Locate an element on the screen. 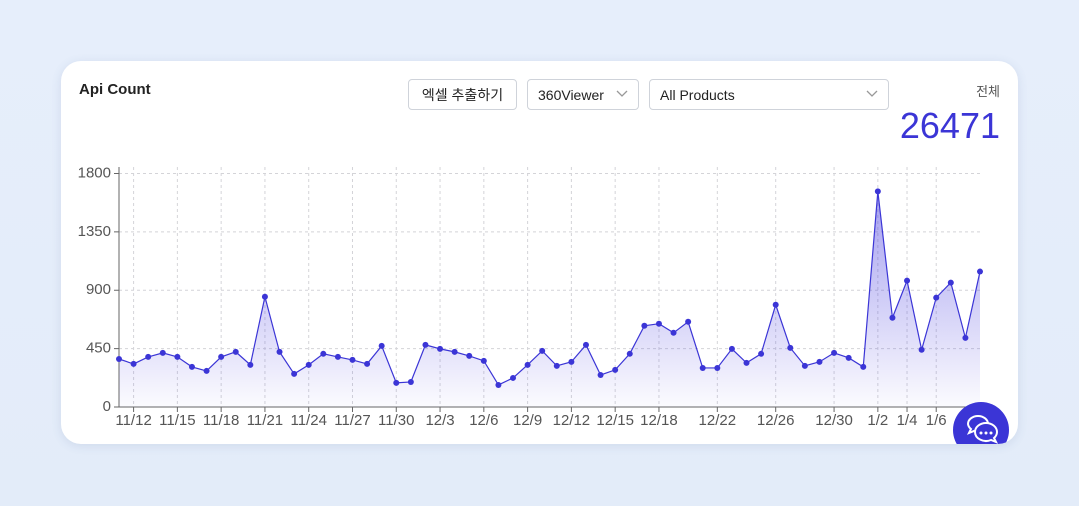 Image resolution: width=1079 pixels, height=506 pixels. button-label: 엑셀 추출하기 is located at coordinates (462, 94).